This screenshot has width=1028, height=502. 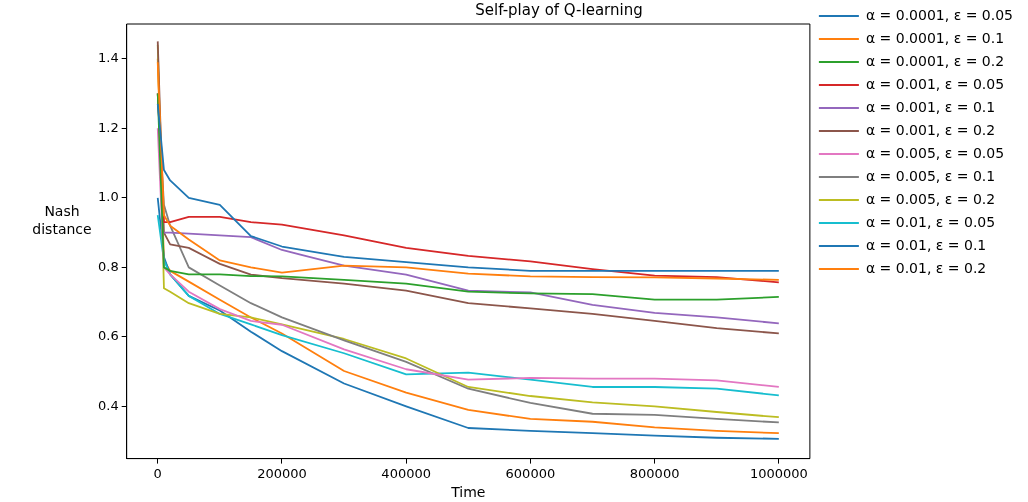 I want to click on legend-label: α = 0.01, ε = 0.05, so click(x=930, y=221).